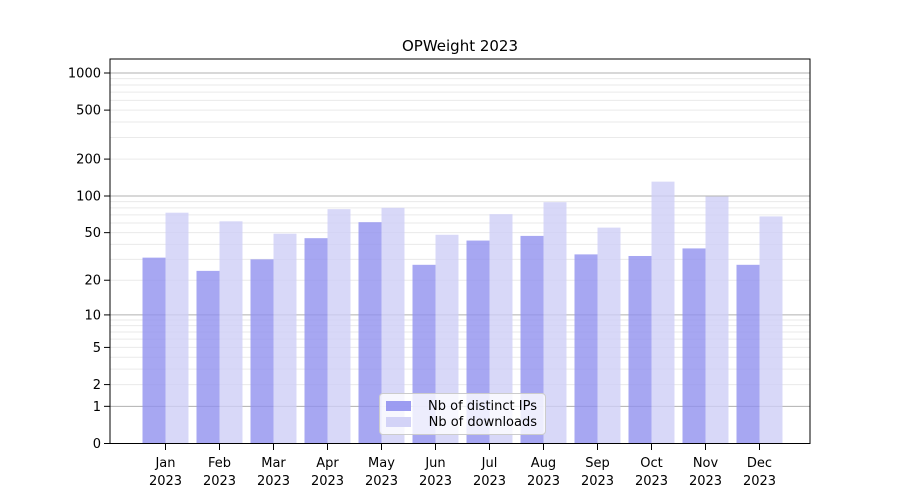 The width and height of the screenshot is (900, 500). What do you see at coordinates (262, 351) in the screenshot?
I see `bar-distinct-ips-mar` at bounding box center [262, 351].